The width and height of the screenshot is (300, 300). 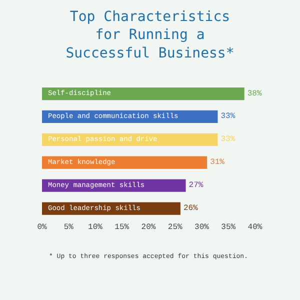 I want to click on x-tick-label: 35%, so click(x=228, y=227).